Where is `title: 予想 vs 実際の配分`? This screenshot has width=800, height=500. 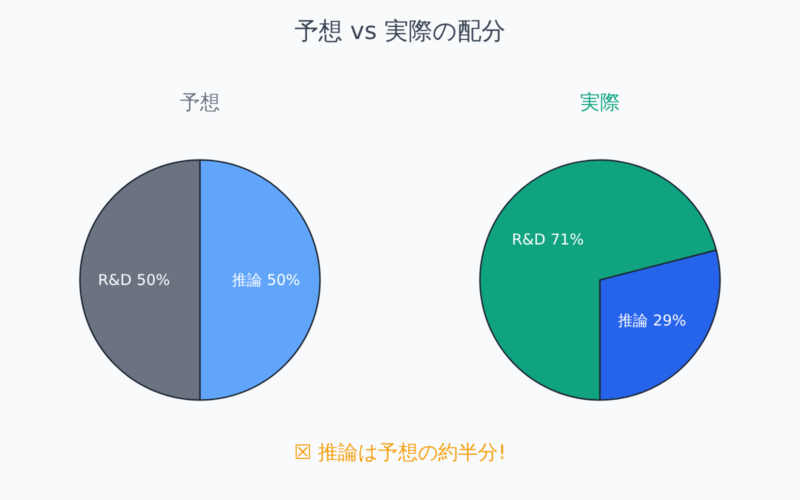
title: 予想 vs 実際の配分 is located at coordinates (400, 31).